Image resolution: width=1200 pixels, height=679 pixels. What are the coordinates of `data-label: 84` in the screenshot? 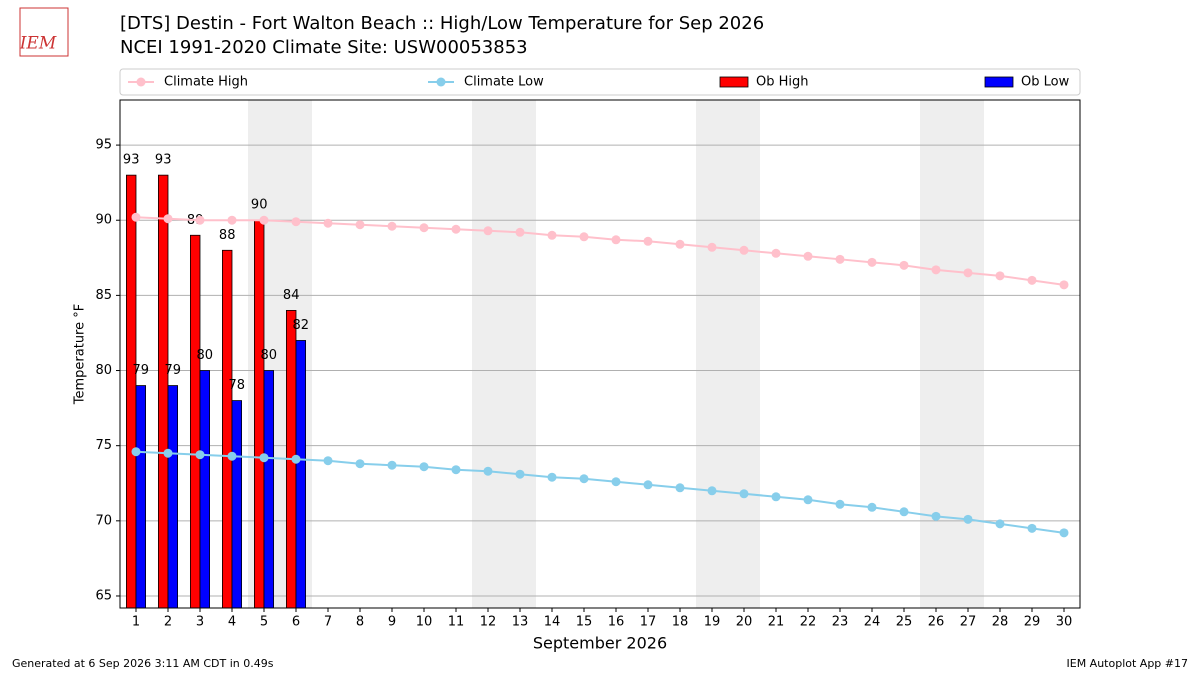 It's located at (291, 295).